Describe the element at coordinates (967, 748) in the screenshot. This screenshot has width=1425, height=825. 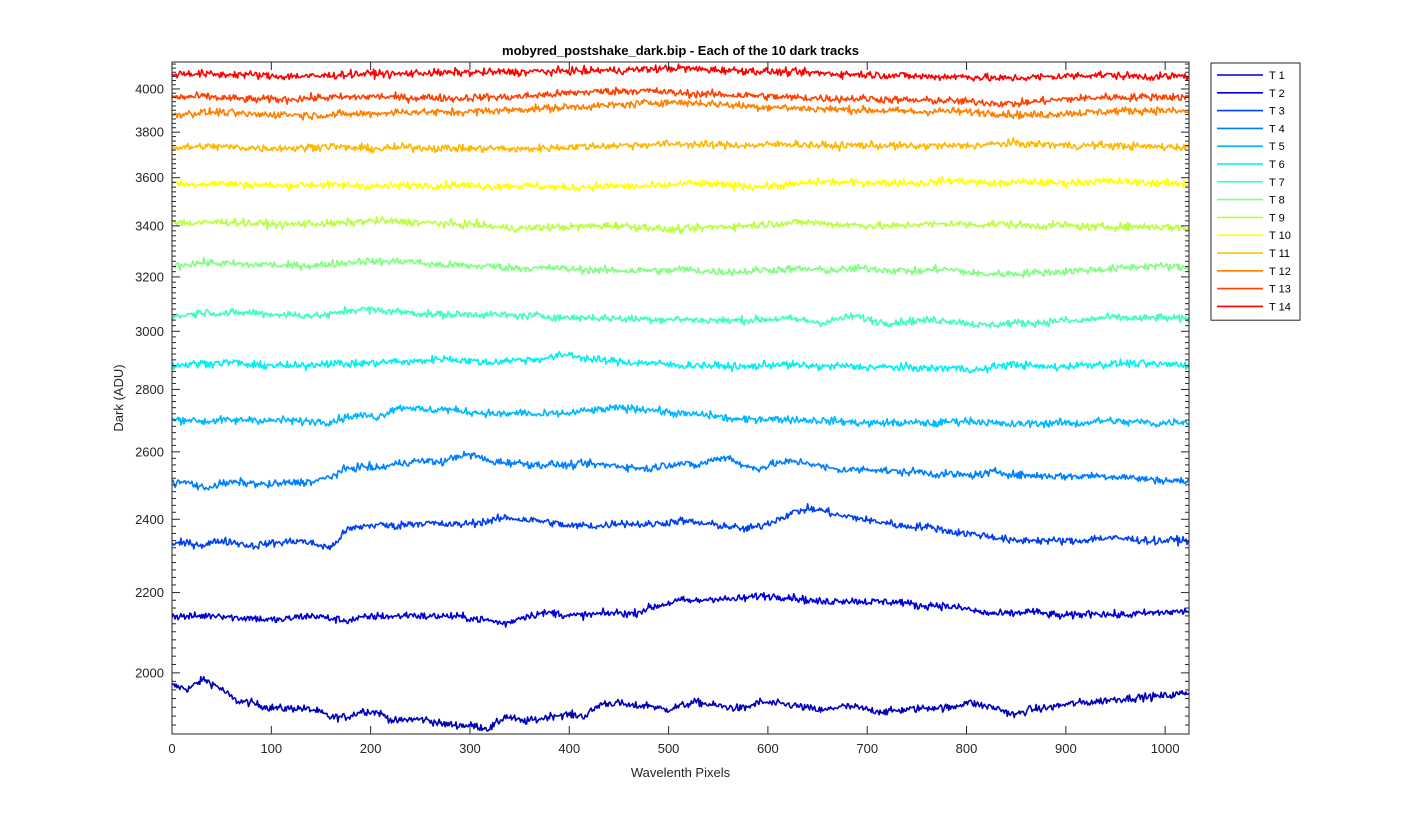
I see `x-tick-label: 800` at that location.